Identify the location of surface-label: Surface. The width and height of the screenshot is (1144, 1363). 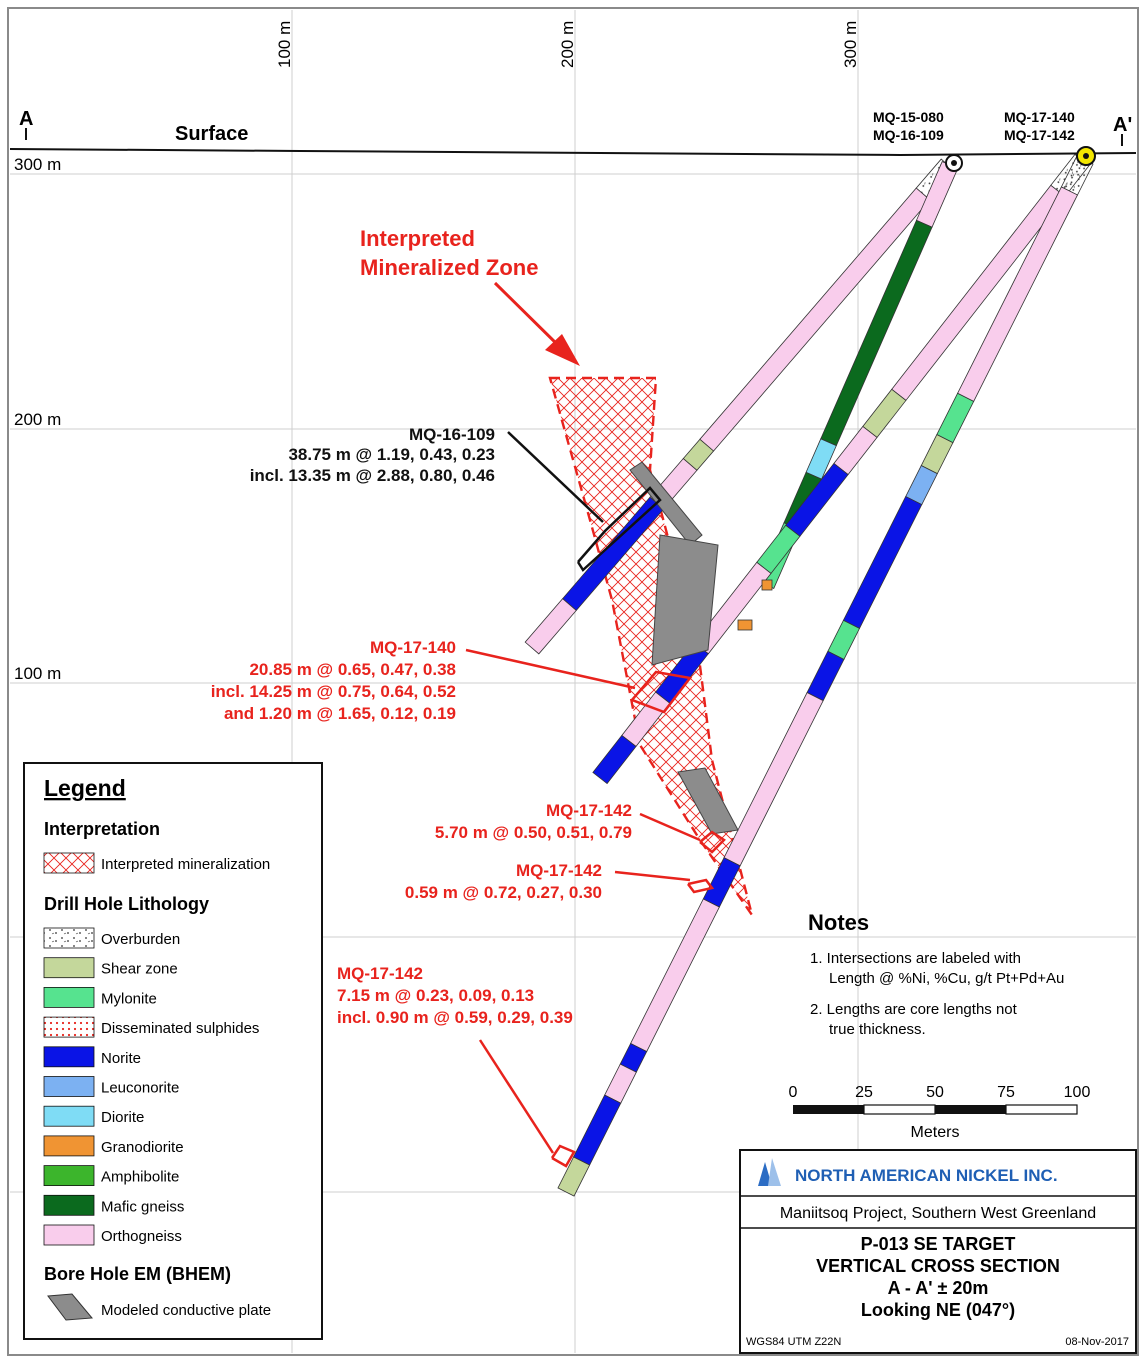
(211, 134).